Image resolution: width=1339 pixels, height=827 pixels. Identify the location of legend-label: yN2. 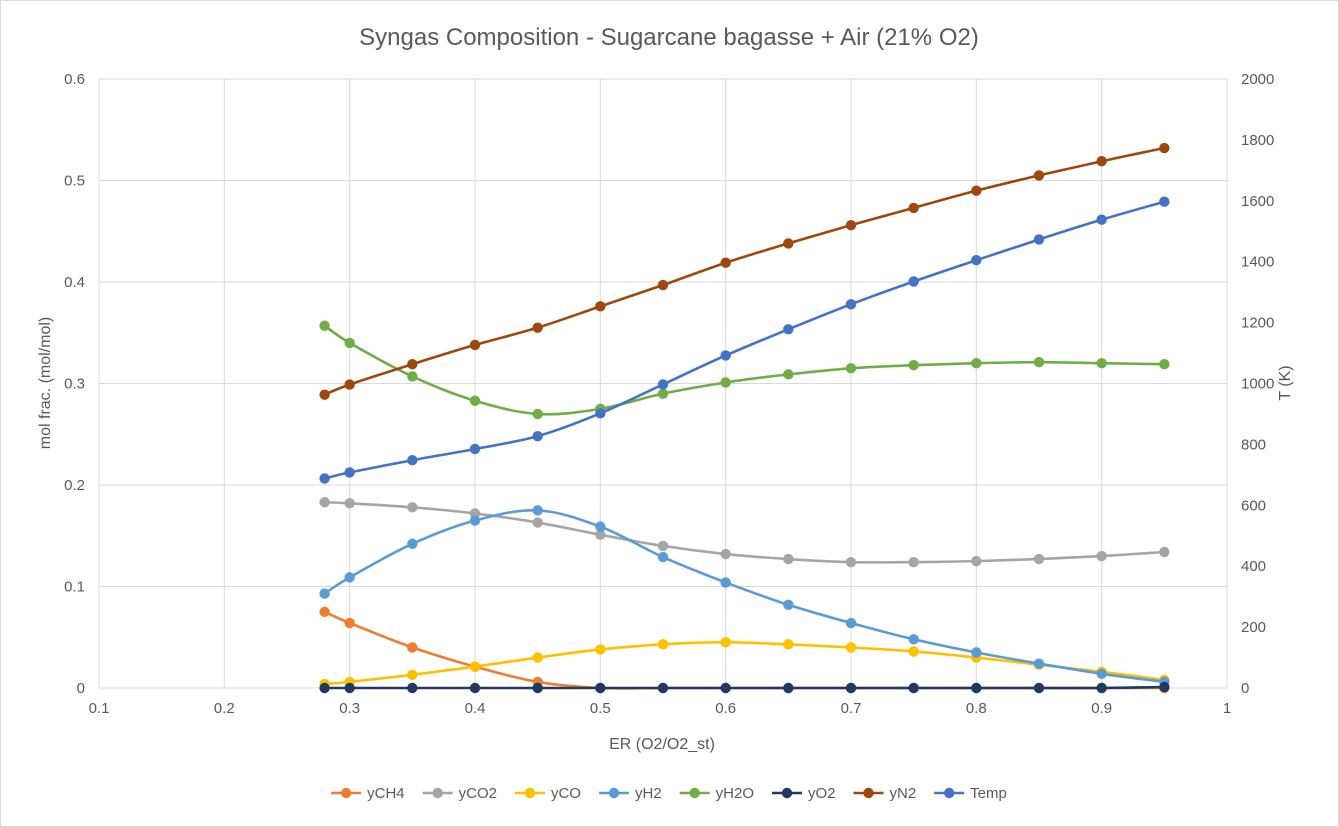
(903, 793).